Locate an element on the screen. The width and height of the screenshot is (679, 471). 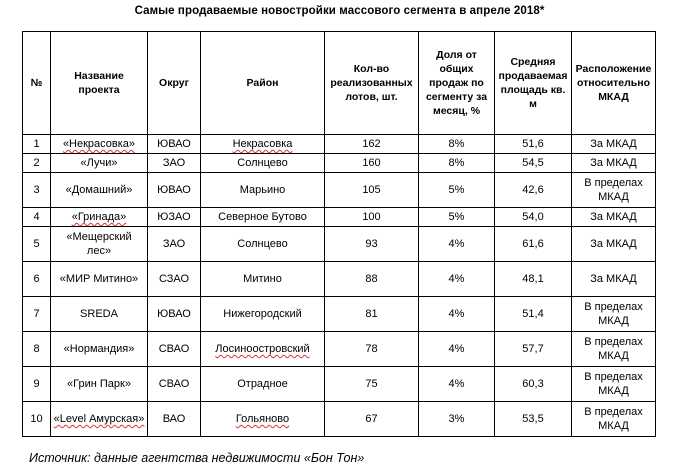
cell-area: 57,7 is located at coordinates (533, 349).